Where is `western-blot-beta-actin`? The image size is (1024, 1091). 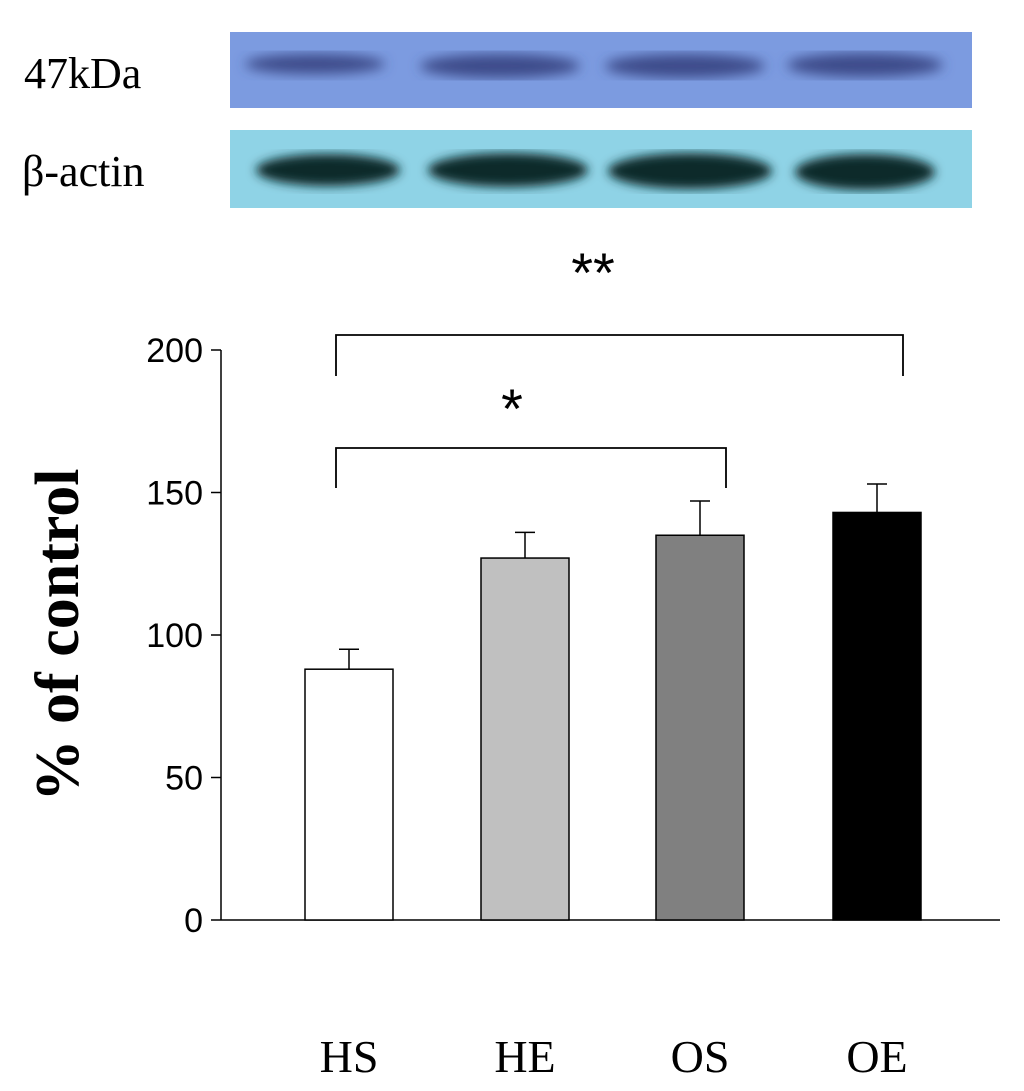
western-blot-beta-actin is located at coordinates (601, 169).